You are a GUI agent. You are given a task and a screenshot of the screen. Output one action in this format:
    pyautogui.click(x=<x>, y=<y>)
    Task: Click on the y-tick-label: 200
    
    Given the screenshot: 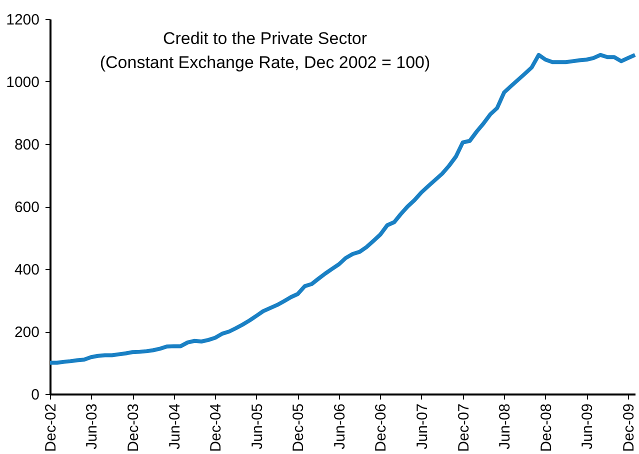 What is the action you would take?
    pyautogui.click(x=27, y=332)
    